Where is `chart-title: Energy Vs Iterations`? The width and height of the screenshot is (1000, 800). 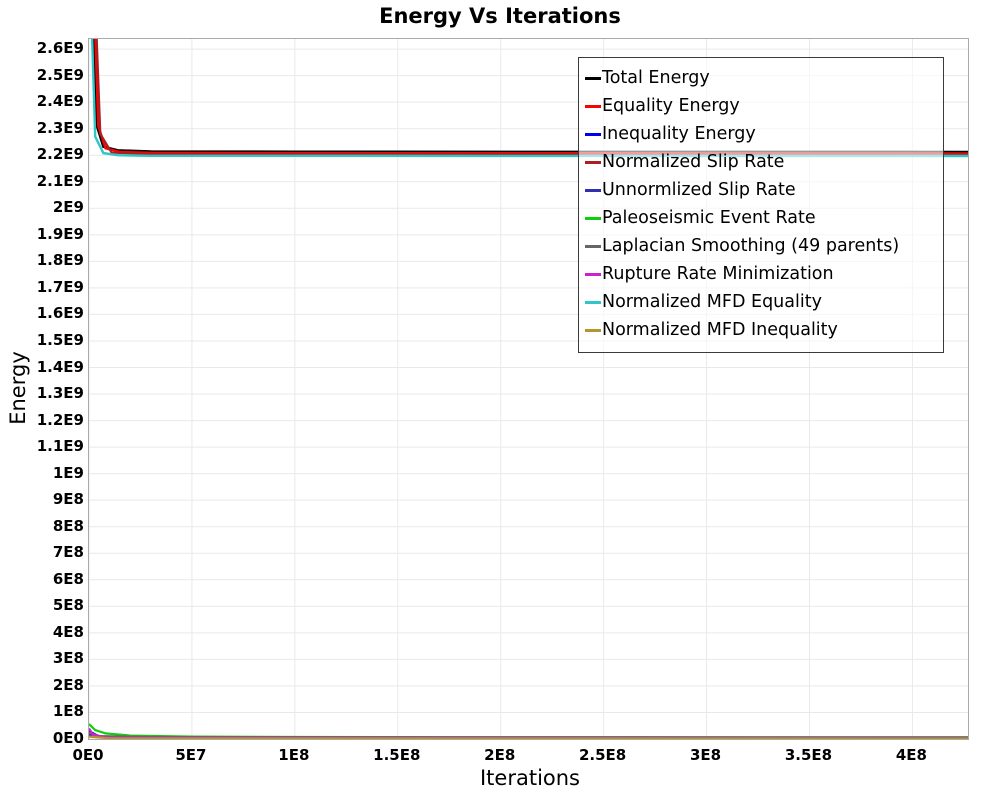
chart-title: Energy Vs Iterations is located at coordinates (500, 16).